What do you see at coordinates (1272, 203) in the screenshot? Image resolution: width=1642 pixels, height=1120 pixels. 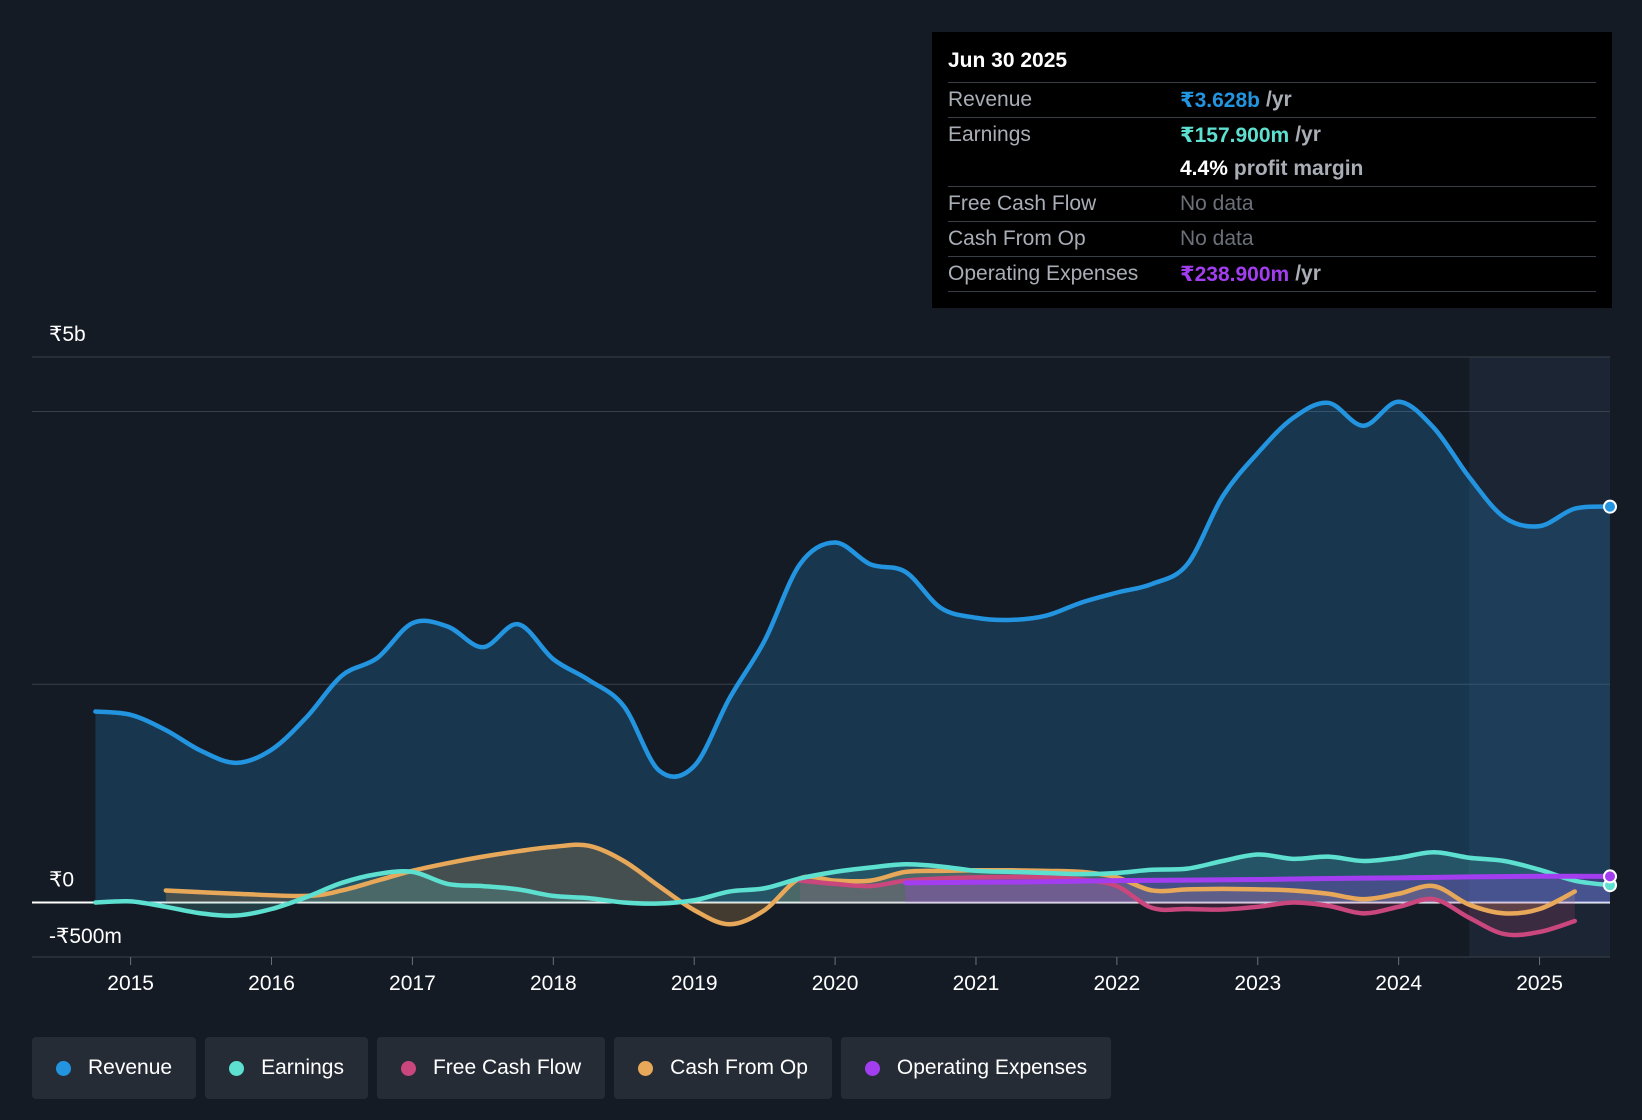 I see `tooltip-row-fcf: Free Cash Flow No data` at bounding box center [1272, 203].